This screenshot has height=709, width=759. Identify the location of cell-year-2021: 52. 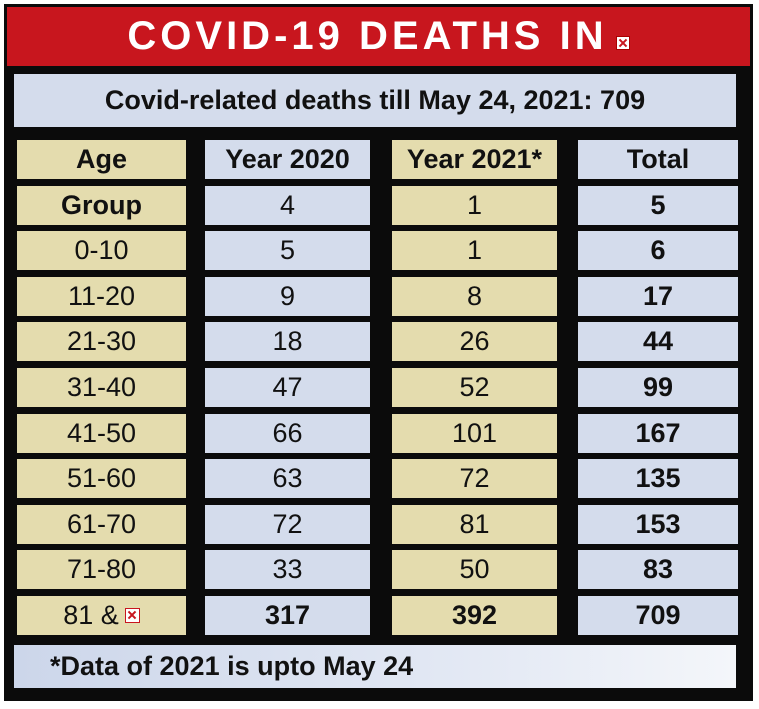
(474, 387).